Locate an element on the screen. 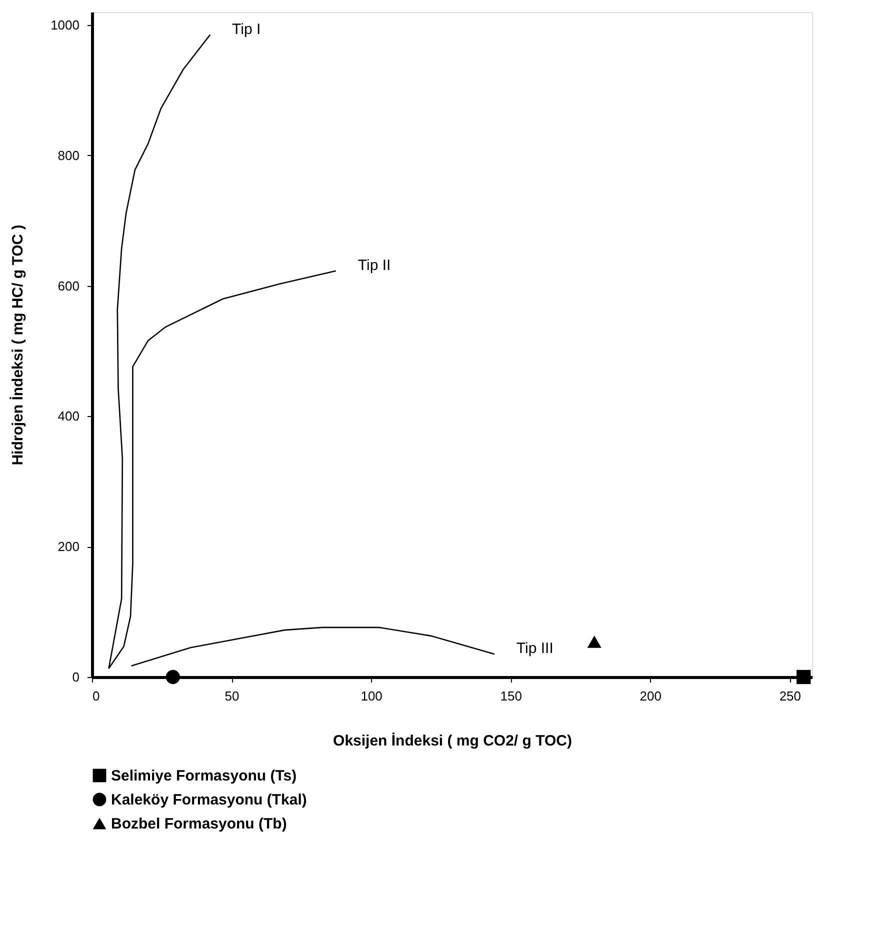 This screenshot has height=943, width=892. y-tick-label: 1000 is located at coordinates (65, 25).